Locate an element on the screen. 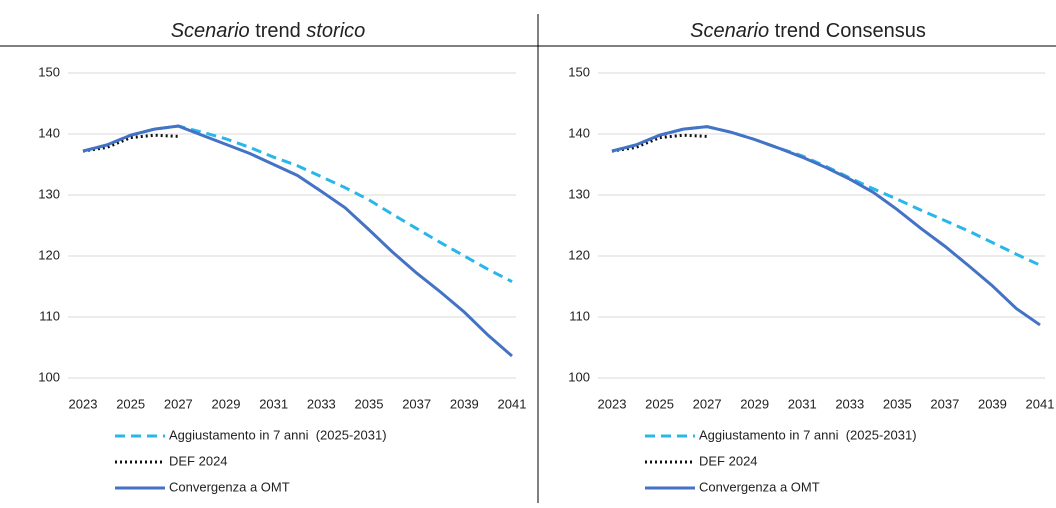  title-part: trend Consensus is located at coordinates (847, 31).